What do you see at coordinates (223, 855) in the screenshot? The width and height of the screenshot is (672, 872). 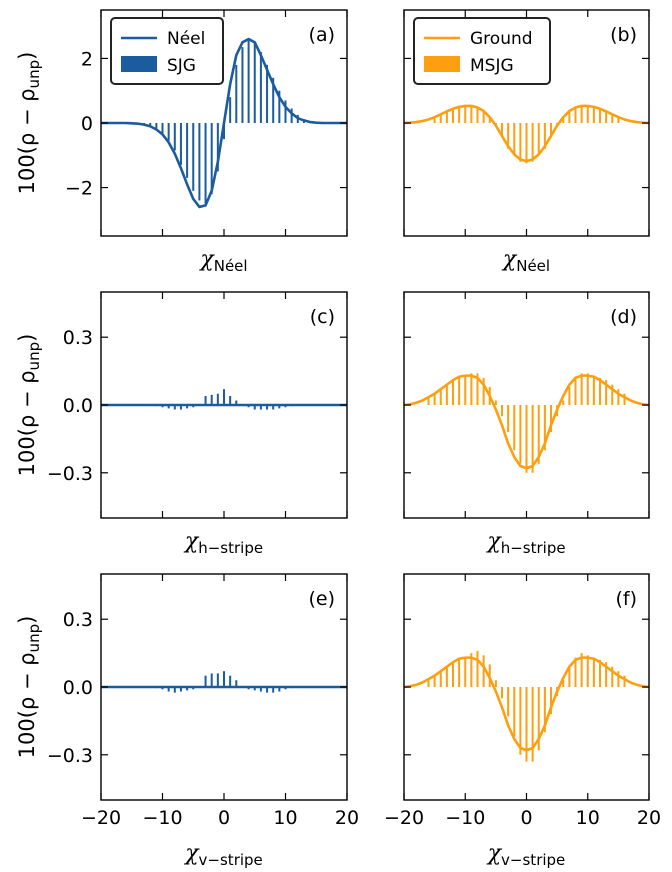 I see `xlabel-e: χv−stripe` at bounding box center [223, 855].